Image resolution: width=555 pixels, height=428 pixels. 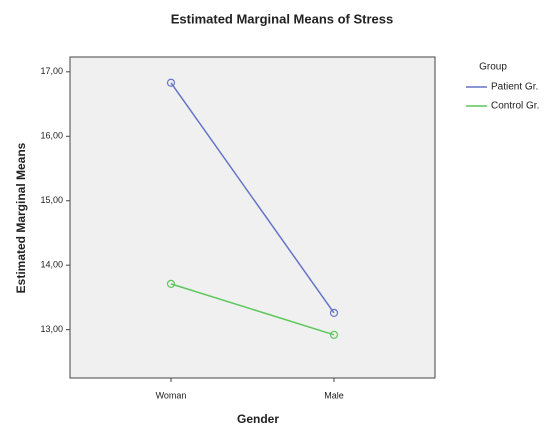 What do you see at coordinates (493, 67) in the screenshot?
I see `legend-title: Group` at bounding box center [493, 67].